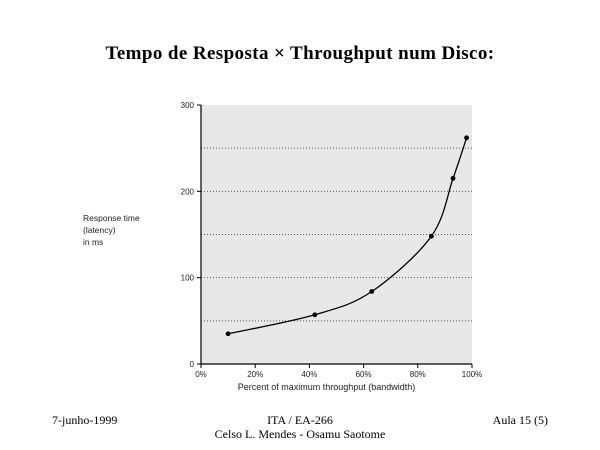  I want to click on footer-date: 7-junho-1999, so click(85, 420).